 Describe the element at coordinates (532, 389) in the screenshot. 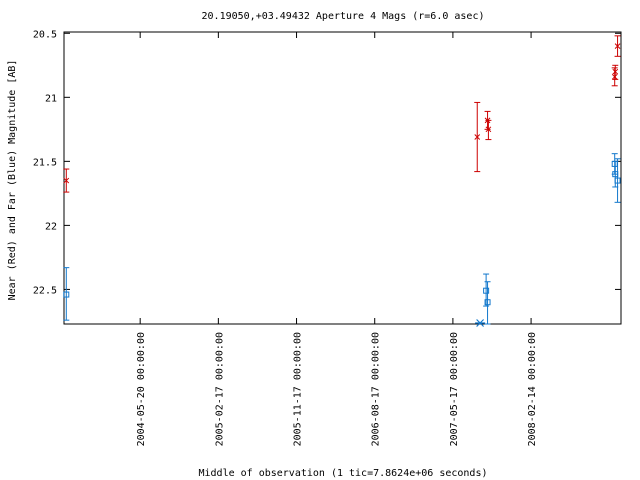

I see `x-tick-label: 2008-02-14 00:00:00` at that location.